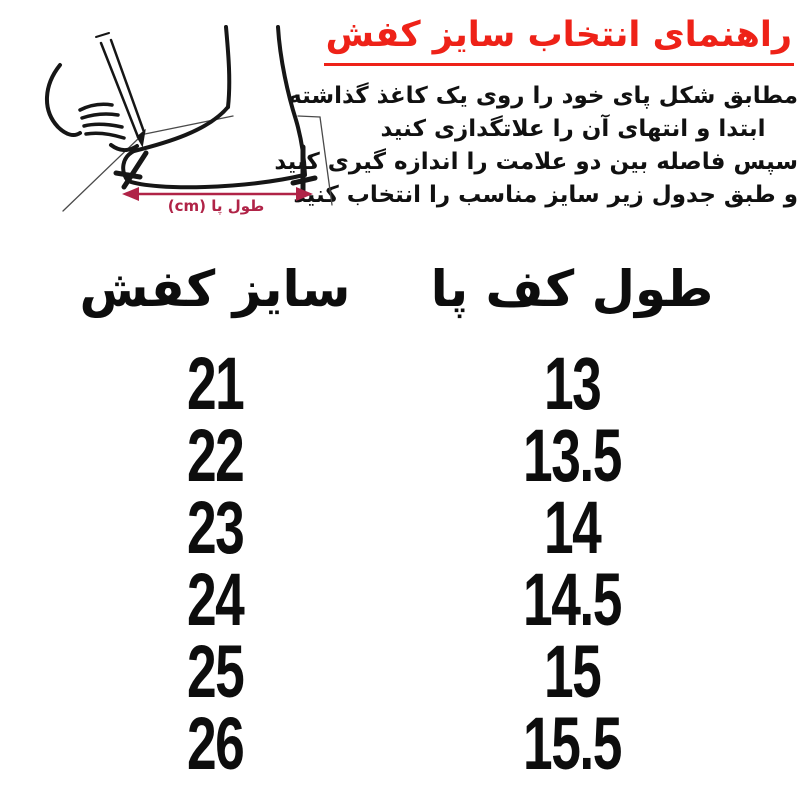 The height and width of the screenshot is (800, 800). What do you see at coordinates (572, 289) in the screenshot?
I see `column-header-foot-length: طول کف پا` at bounding box center [572, 289].